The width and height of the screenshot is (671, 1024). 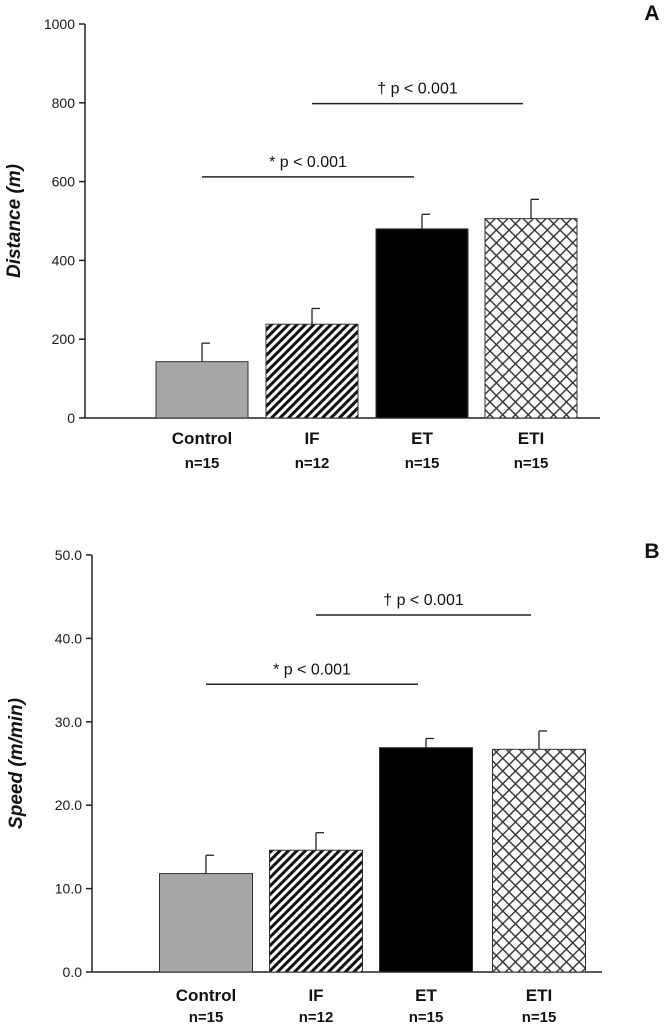 I want to click on y-tick-label: 10.0, so click(x=68, y=889).